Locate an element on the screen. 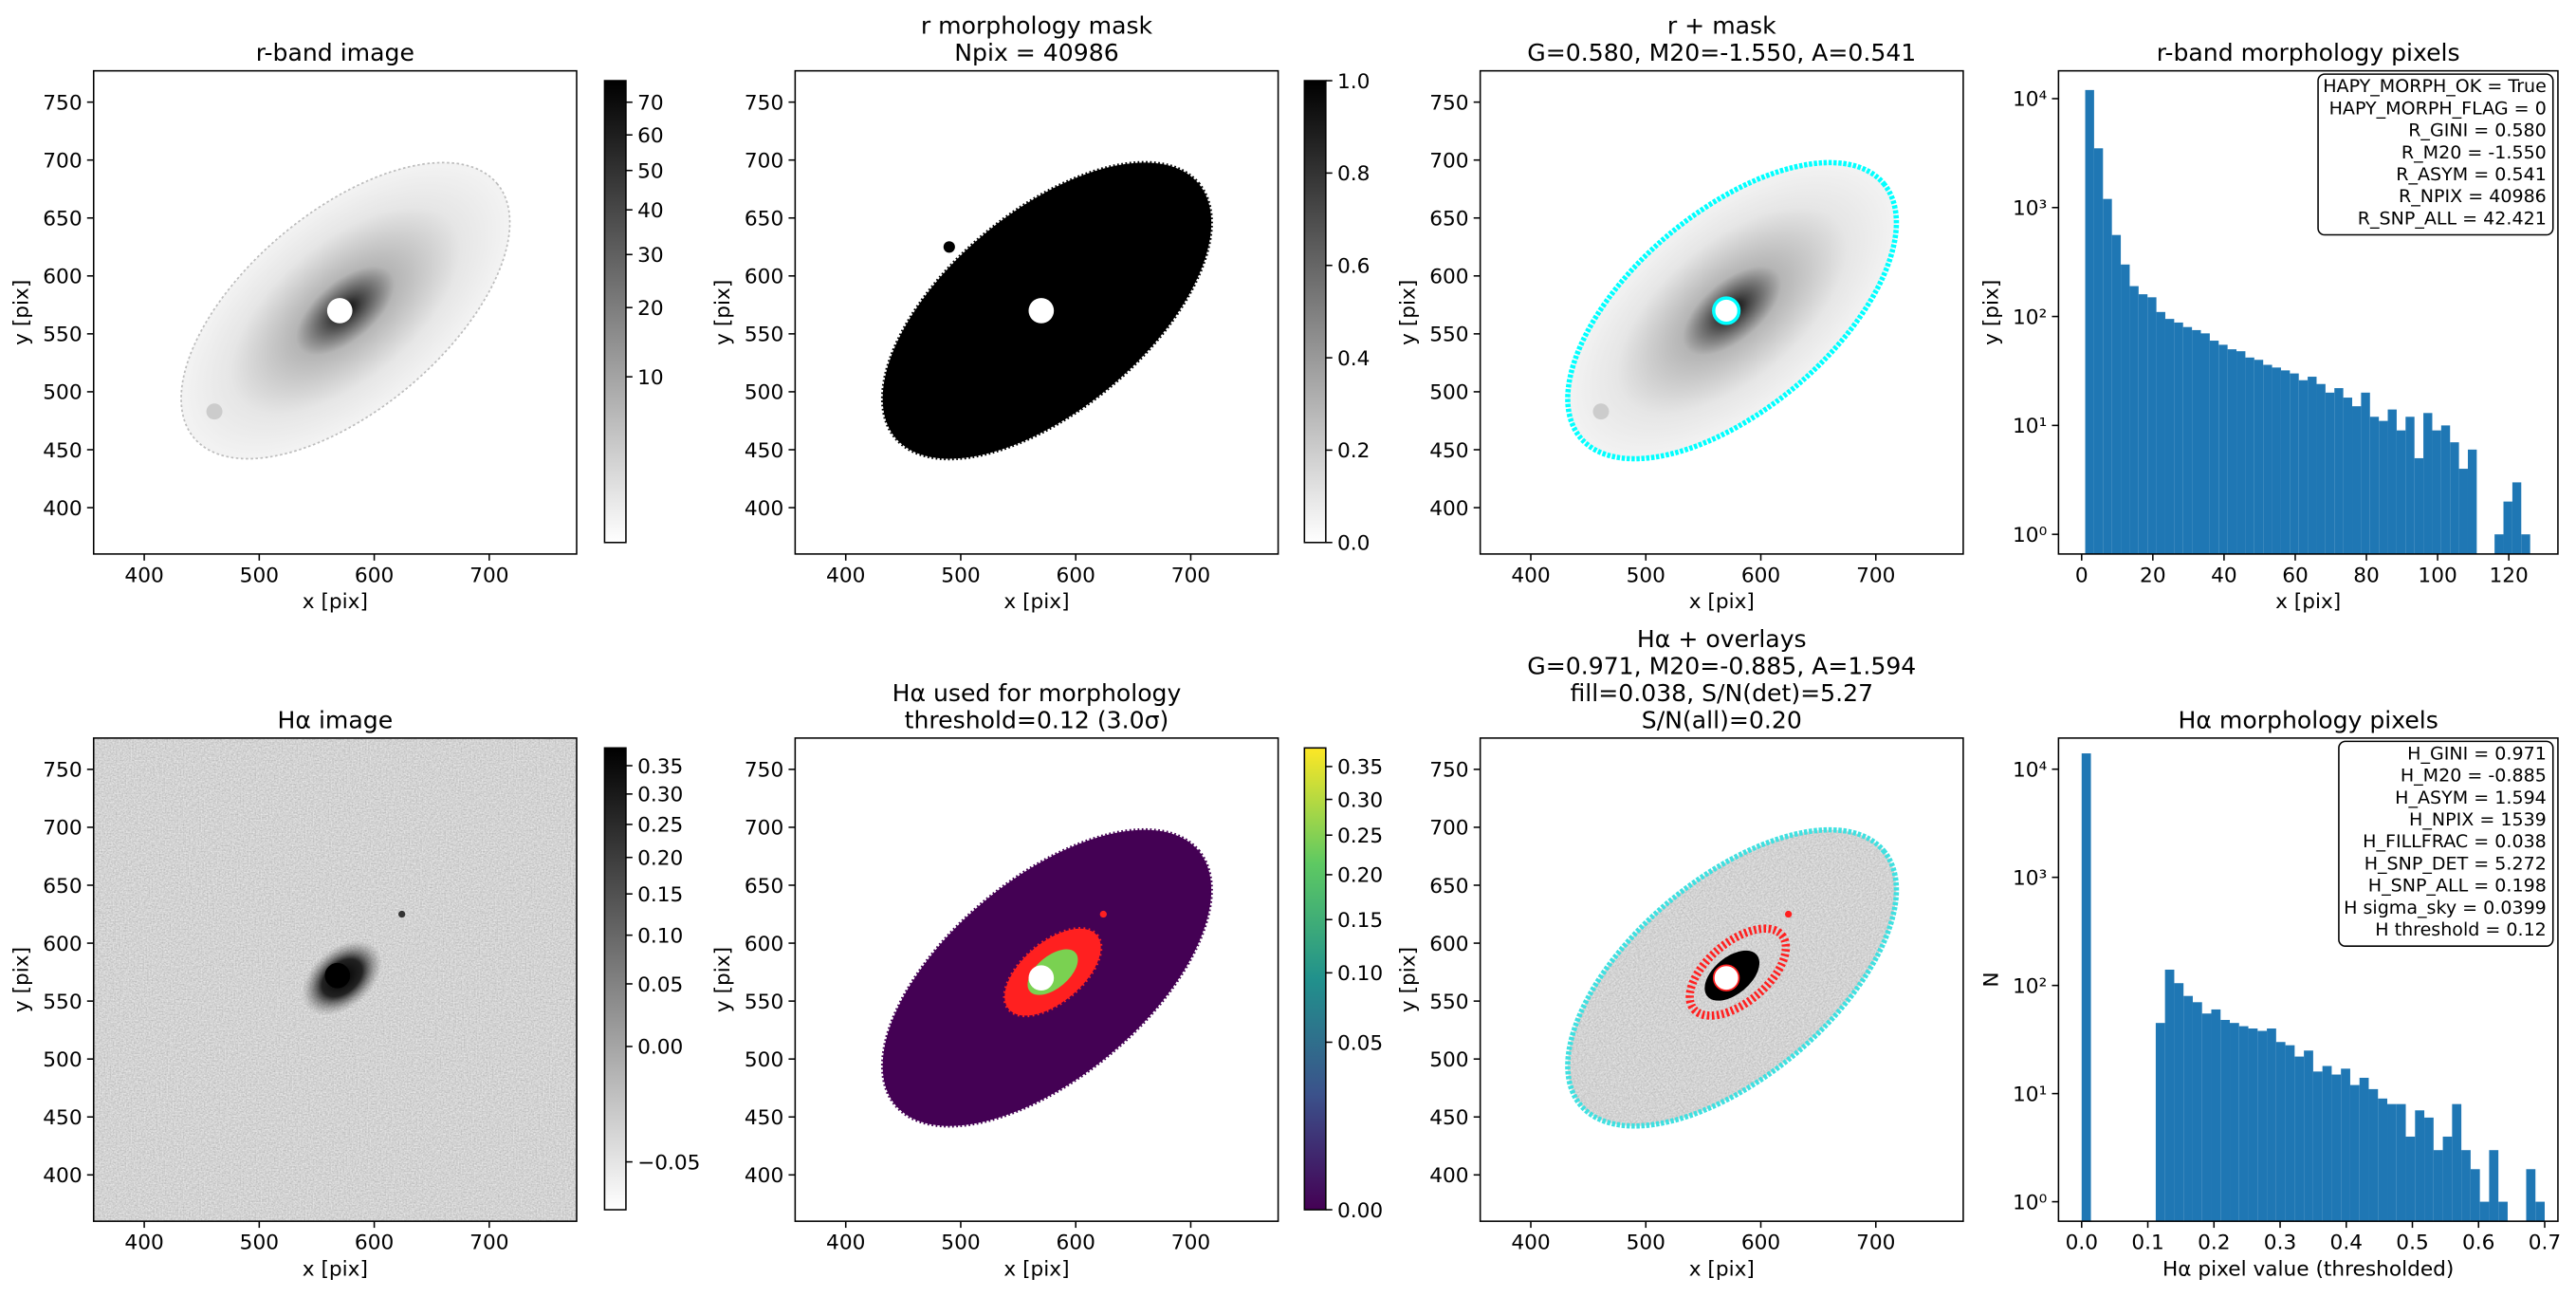 This screenshot has width=2576, height=1297. y-tick-label: 550 is located at coordinates (62, 336).